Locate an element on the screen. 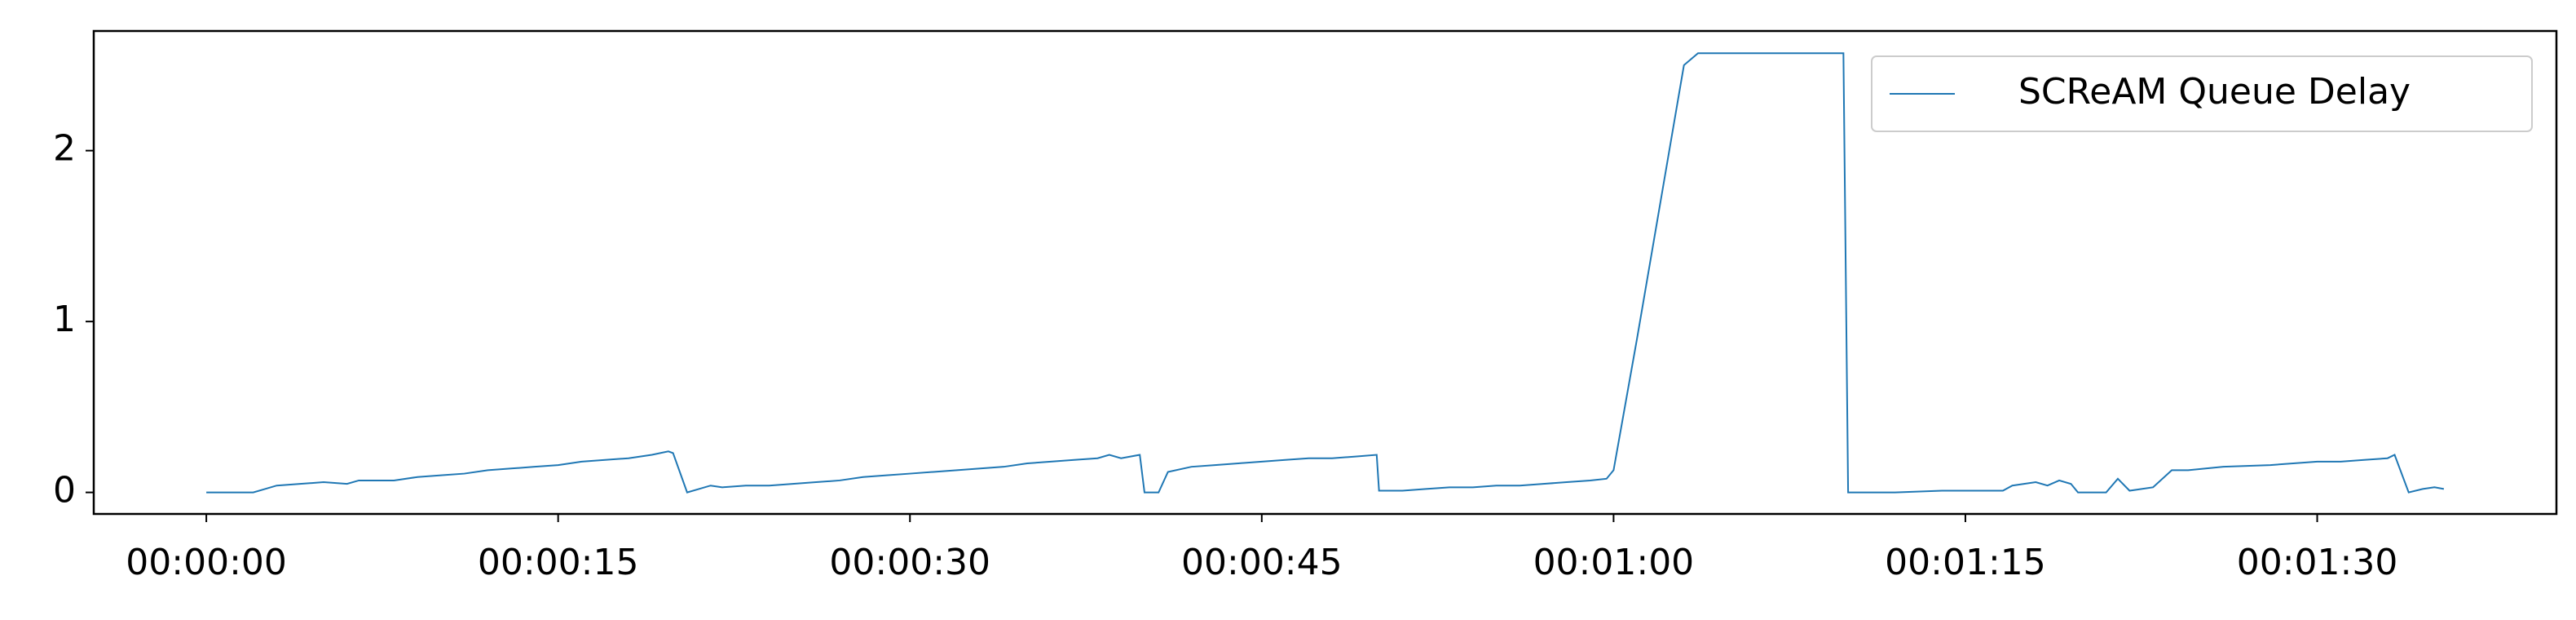 This screenshot has height=620, width=2576. y-tick-label: 1 is located at coordinates (64, 319).